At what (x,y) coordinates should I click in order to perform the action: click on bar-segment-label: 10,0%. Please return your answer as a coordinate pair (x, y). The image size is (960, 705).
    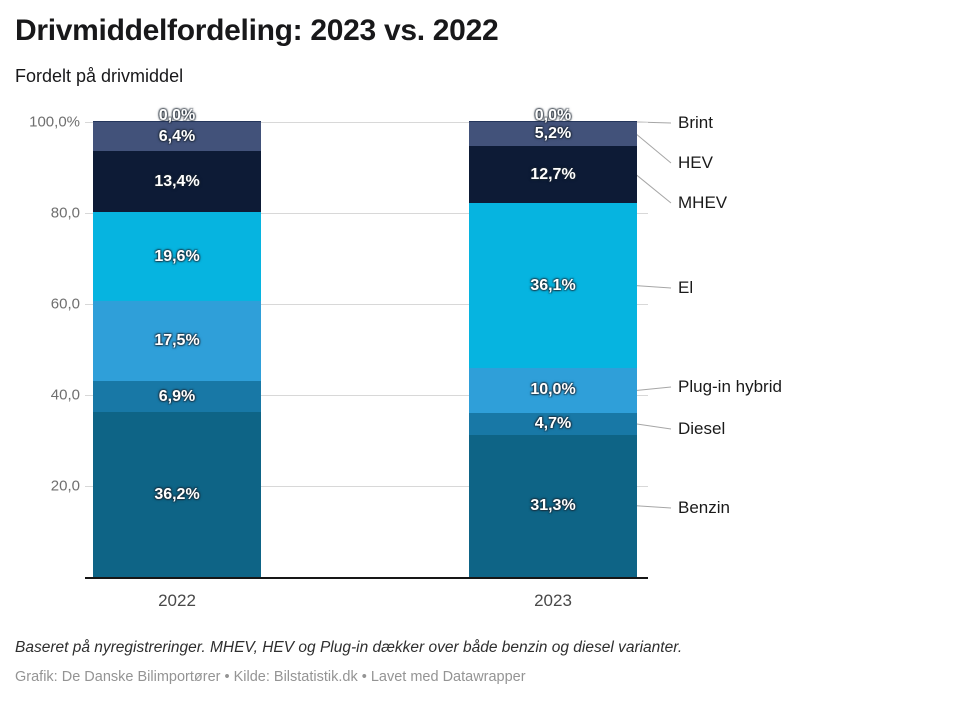
    Looking at the image, I should click on (553, 390).